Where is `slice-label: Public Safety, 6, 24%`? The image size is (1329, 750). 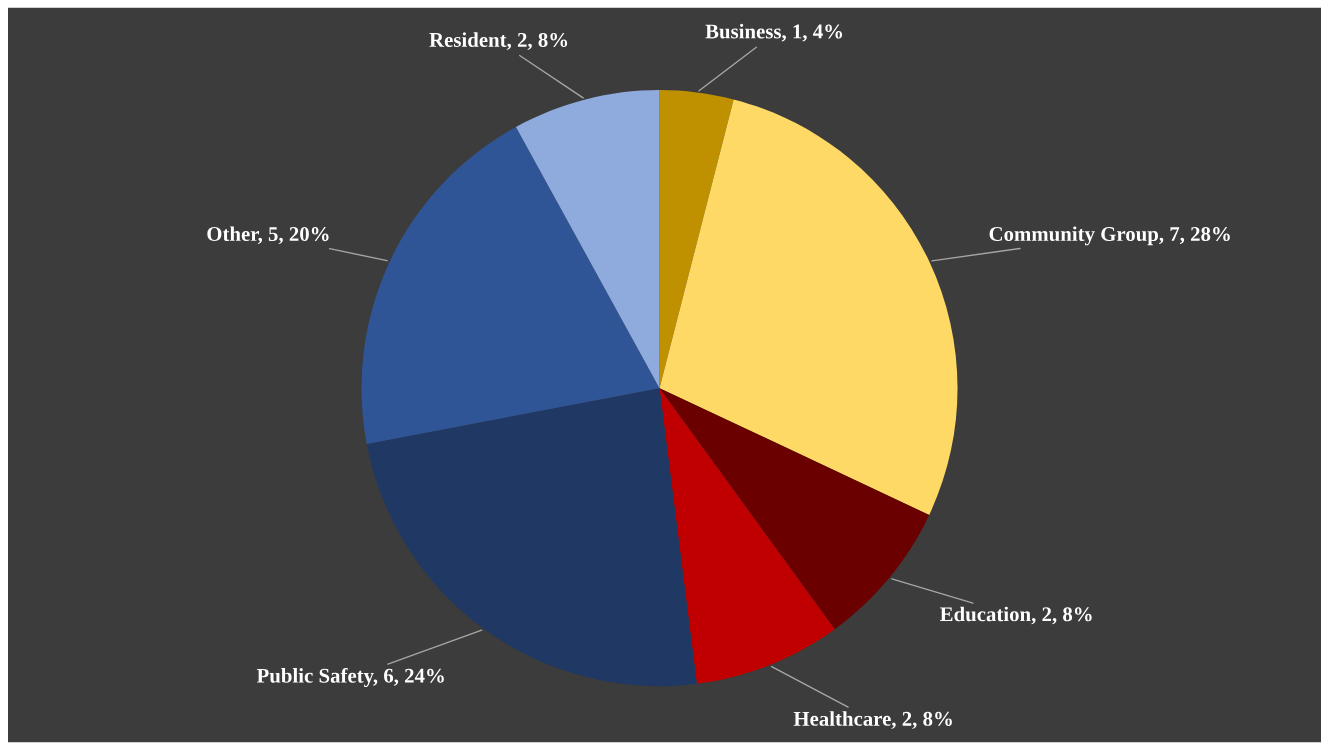 slice-label: Public Safety, 6, 24% is located at coordinates (350, 677).